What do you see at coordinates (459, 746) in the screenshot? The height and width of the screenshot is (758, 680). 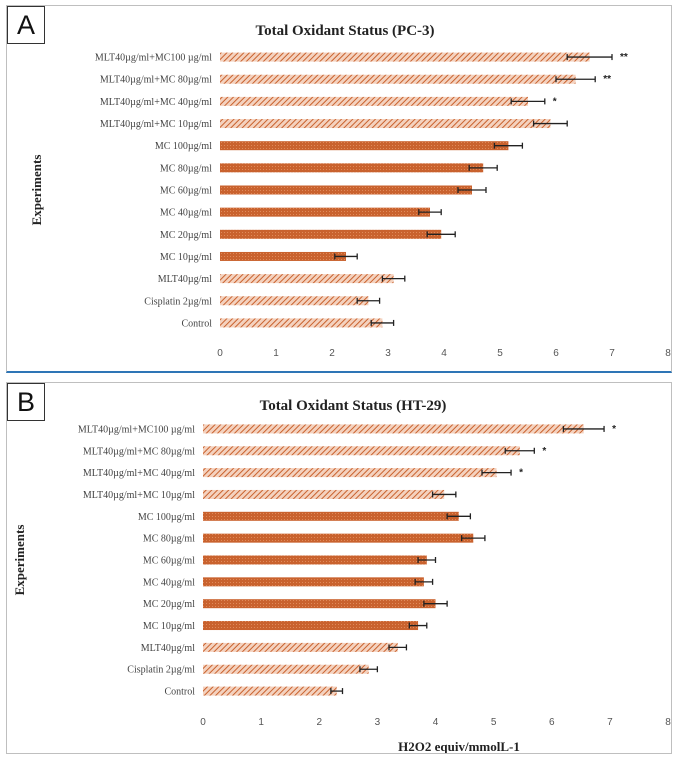 I see `x-axis-label: H2O2 equiv/mmolL-1` at bounding box center [459, 746].